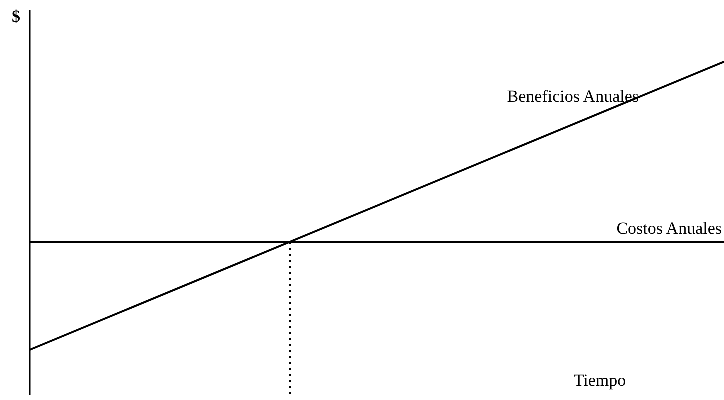  What do you see at coordinates (573, 96) in the screenshot?
I see `series-label: Beneficios Anuales` at bounding box center [573, 96].